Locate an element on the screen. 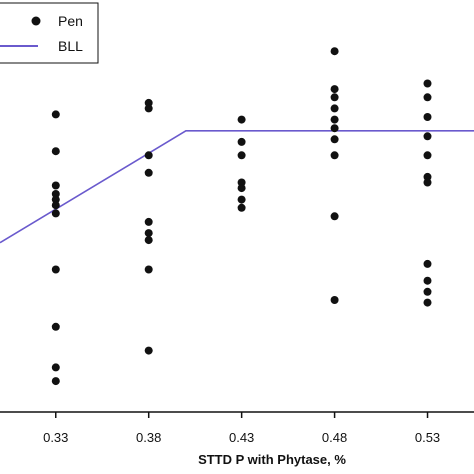 This screenshot has height=474, width=474. legend: Pen BLL is located at coordinates (49, 33).